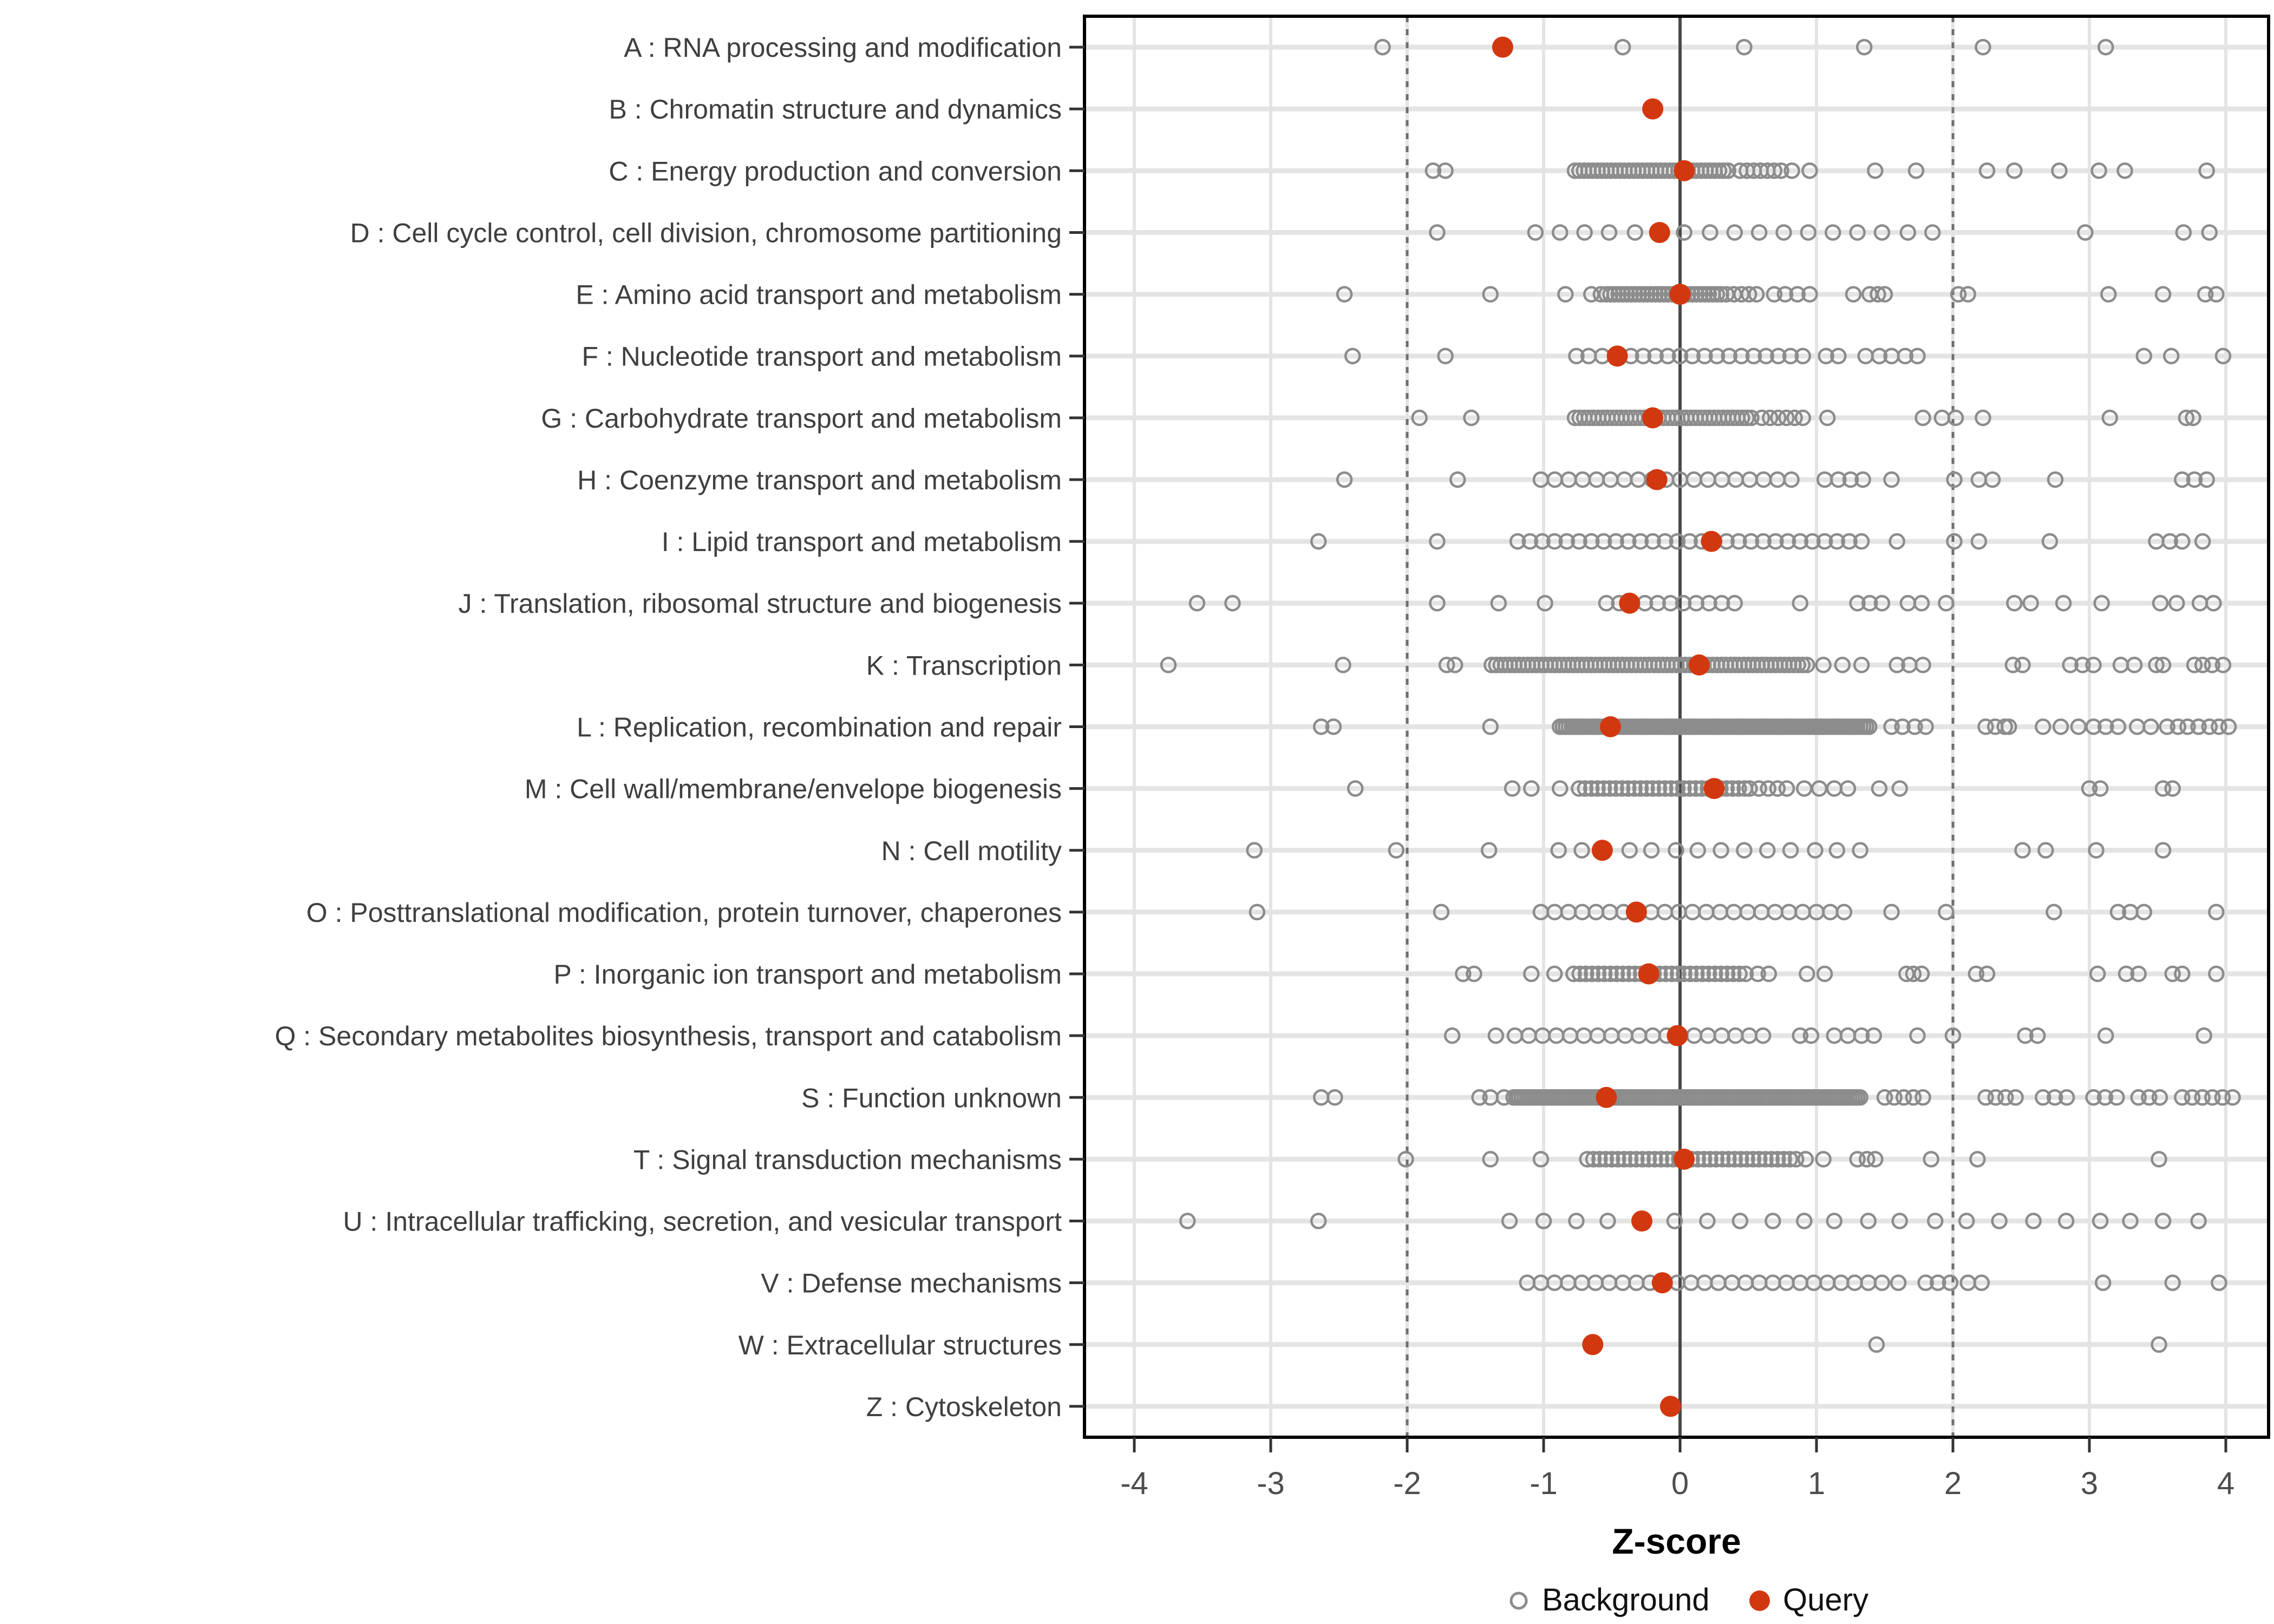 Image resolution: width=2274 pixels, height=1624 pixels. Describe the element at coordinates (1817, 1483) in the screenshot. I see `x-tick-label: 1` at that location.